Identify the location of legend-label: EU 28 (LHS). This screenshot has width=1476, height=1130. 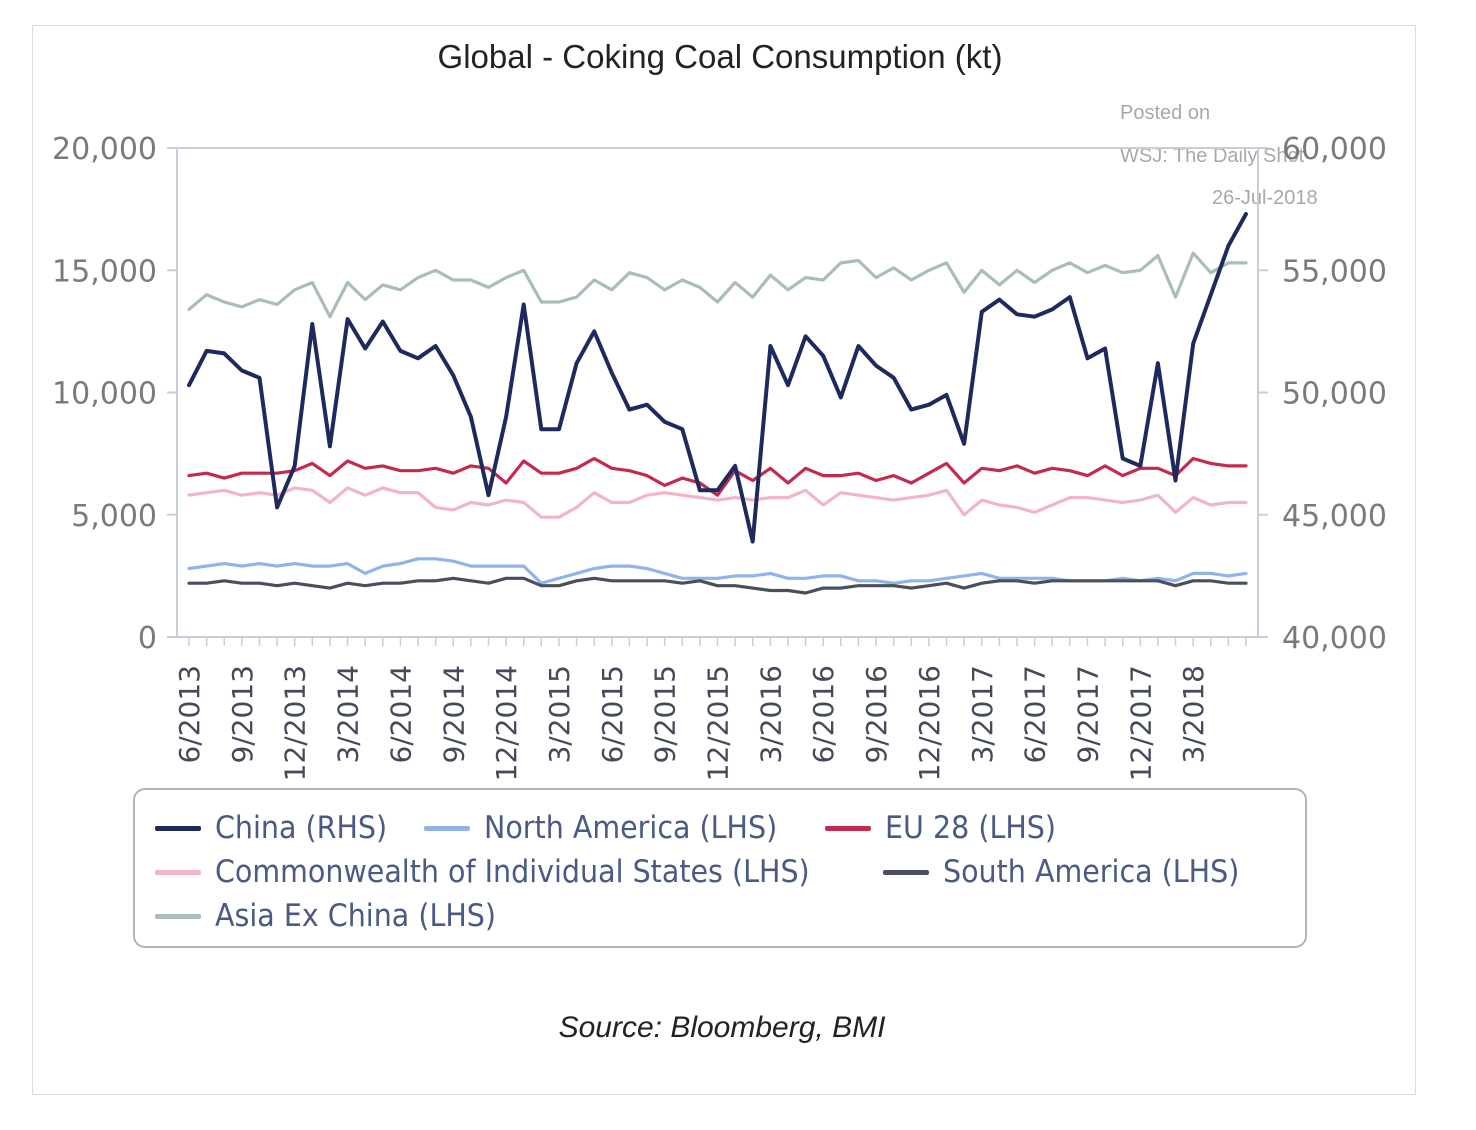
(970, 828).